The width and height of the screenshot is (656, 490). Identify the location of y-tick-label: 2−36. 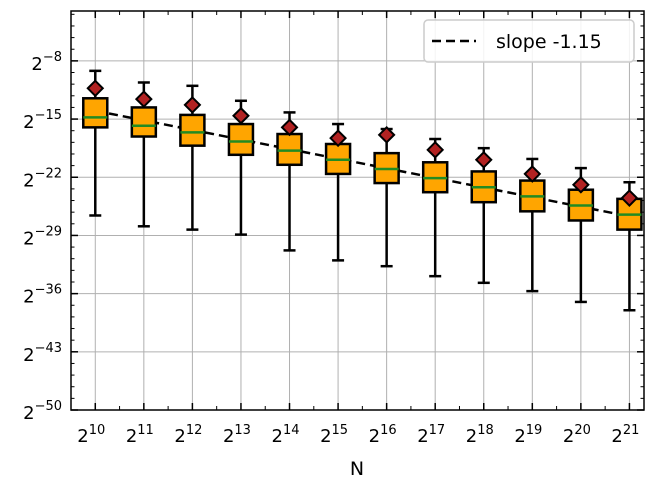
(42, 295).